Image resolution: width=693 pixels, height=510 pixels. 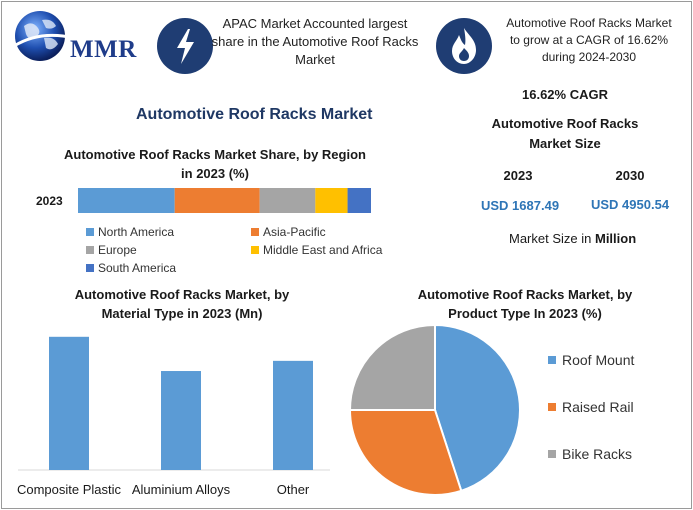 I want to click on region-legend-south-america: South America, so click(x=131, y=268).